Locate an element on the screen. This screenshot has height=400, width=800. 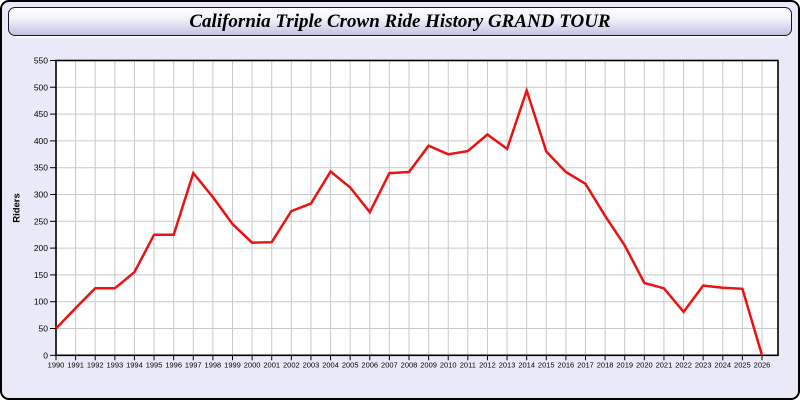
x-tick-label: 2008 is located at coordinates (409, 364).